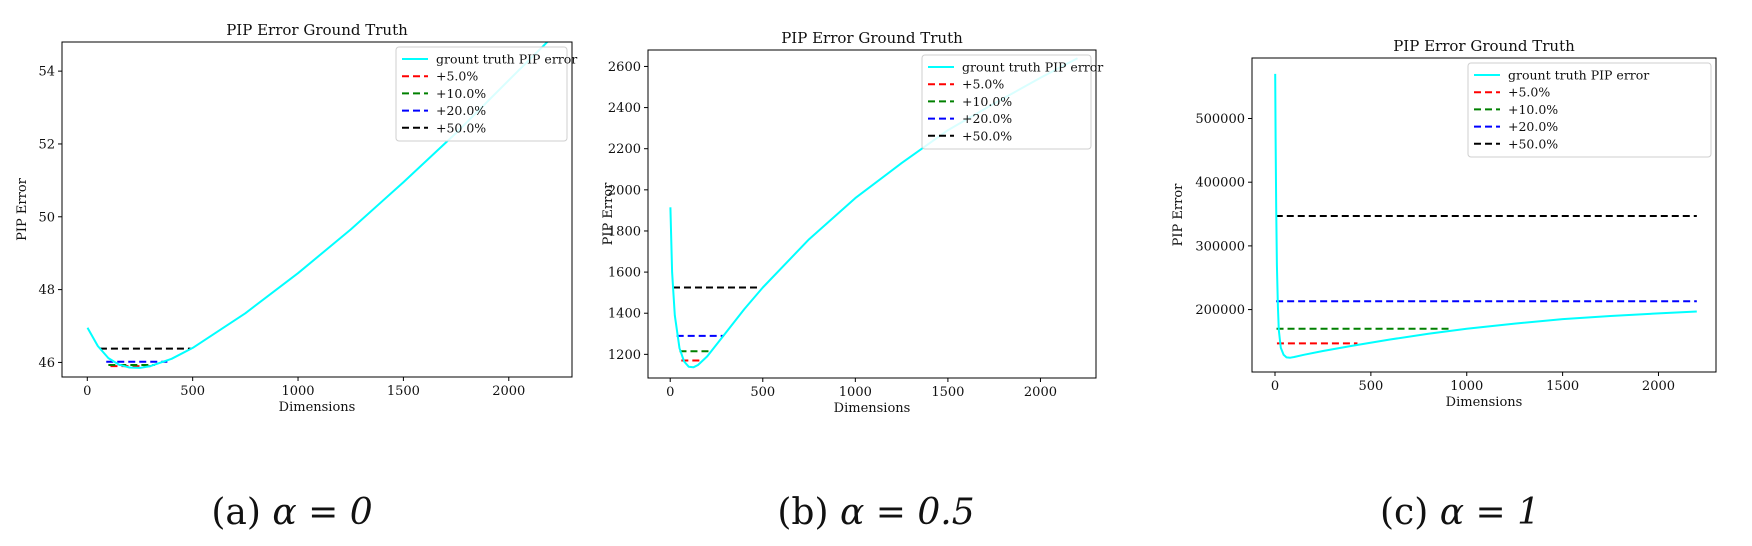 Image resolution: width=1752 pixels, height=546 pixels. I want to click on caption-b-math: α = 0.5, so click(907, 512).